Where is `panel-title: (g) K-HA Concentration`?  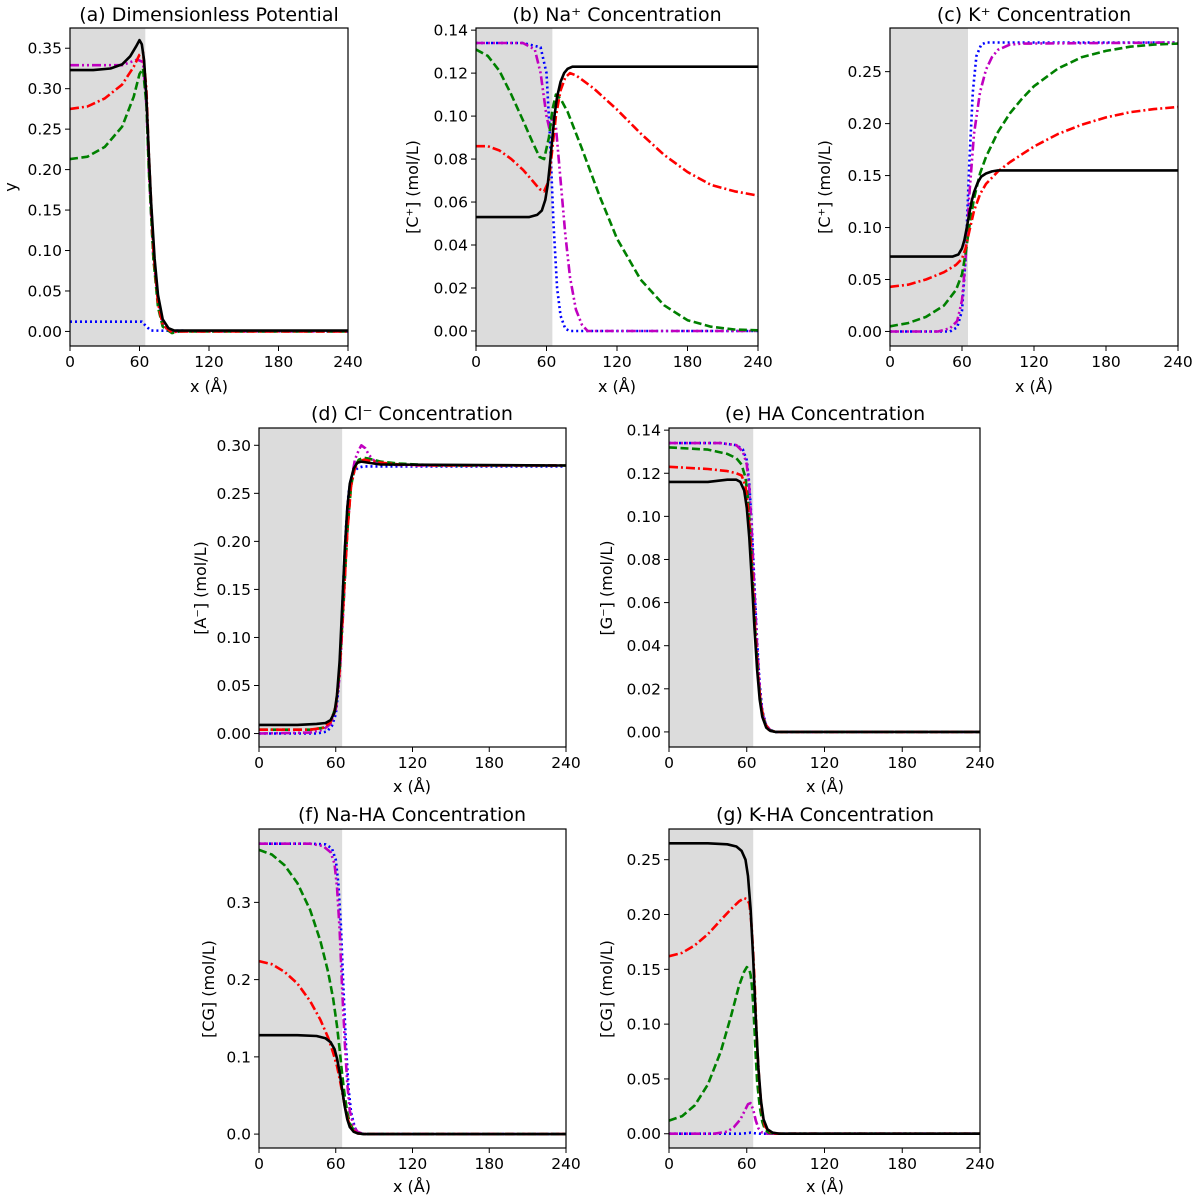
panel-title: (g) K-HA Concentration is located at coordinates (825, 815).